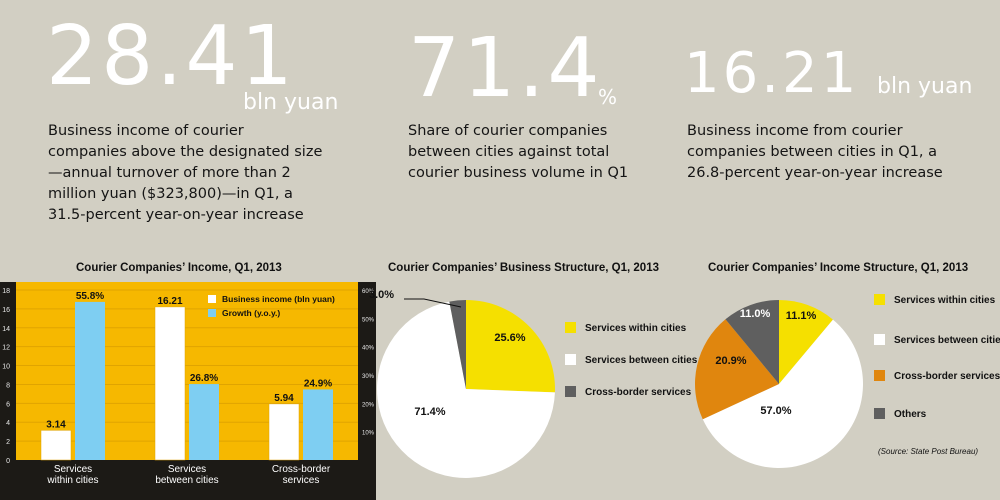 The width and height of the screenshot is (1000, 500). What do you see at coordinates (910, 414) in the screenshot?
I see `legend-label: Others` at bounding box center [910, 414].